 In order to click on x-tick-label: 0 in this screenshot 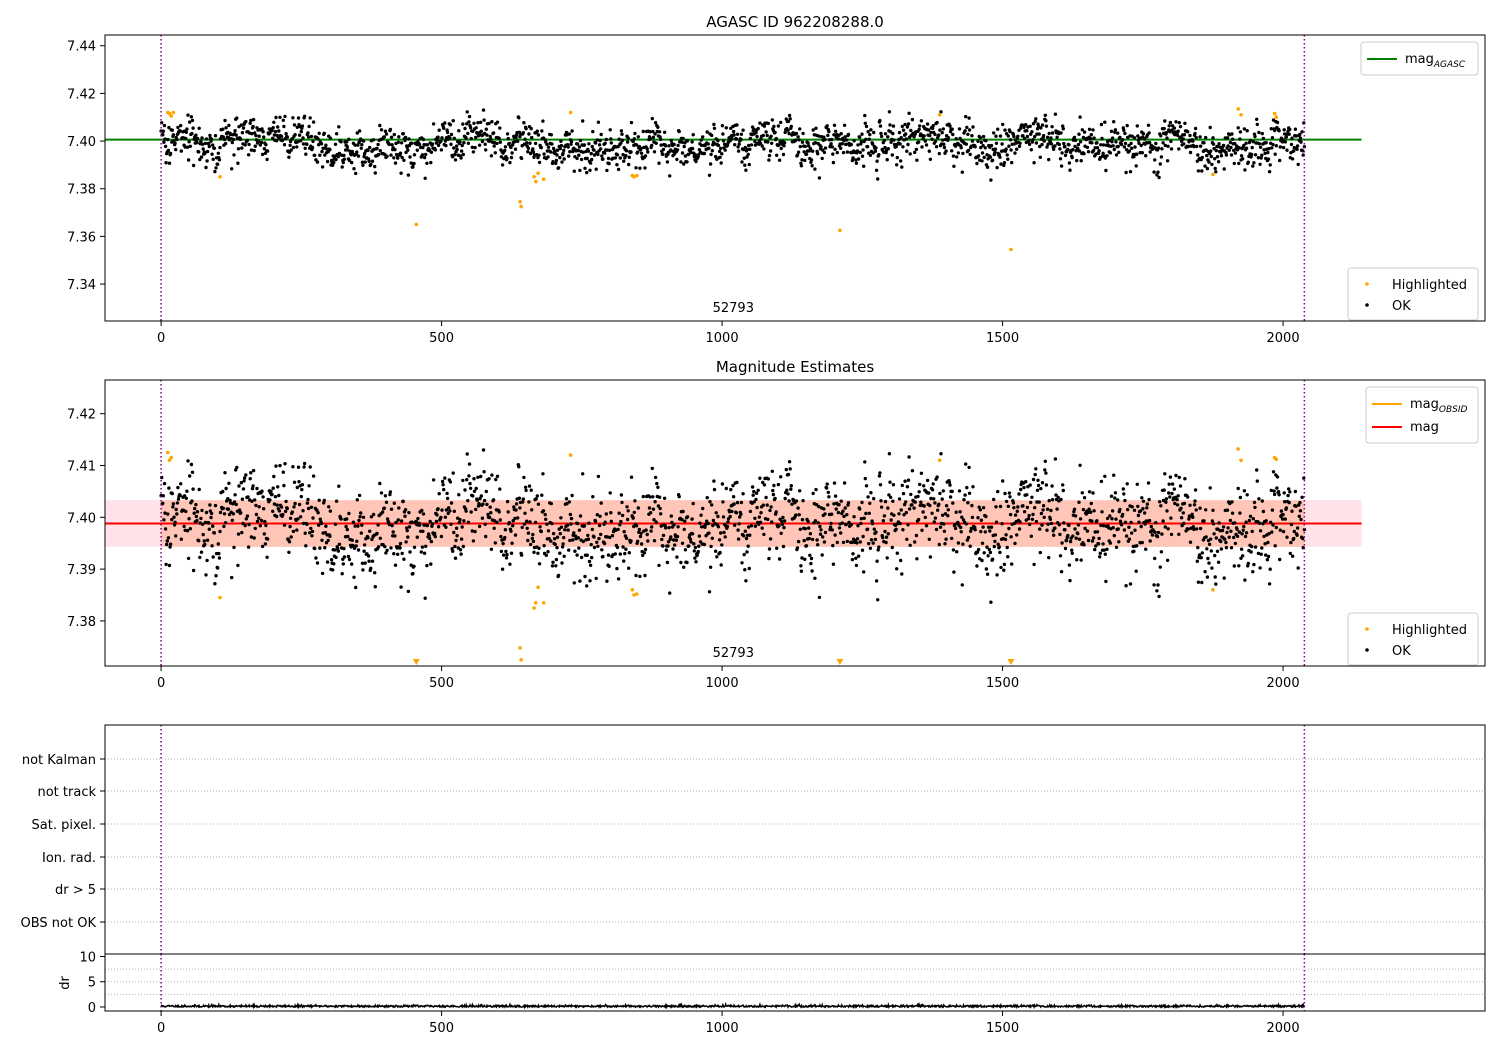, I will do `click(161, 338)`.